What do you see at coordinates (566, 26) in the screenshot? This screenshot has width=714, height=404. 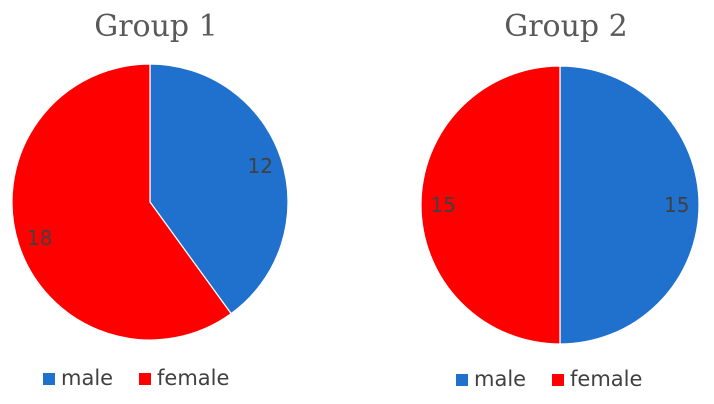 I see `chart-title: Group 2` at bounding box center [566, 26].